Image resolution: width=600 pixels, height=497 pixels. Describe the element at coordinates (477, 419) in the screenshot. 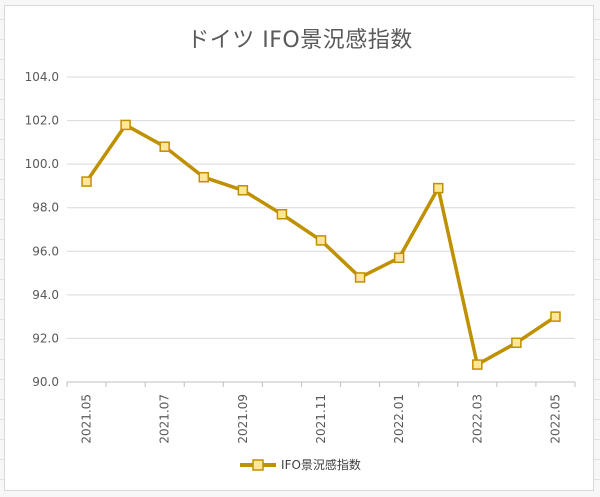

I see `x-tick-label: 2022.03` at that location.